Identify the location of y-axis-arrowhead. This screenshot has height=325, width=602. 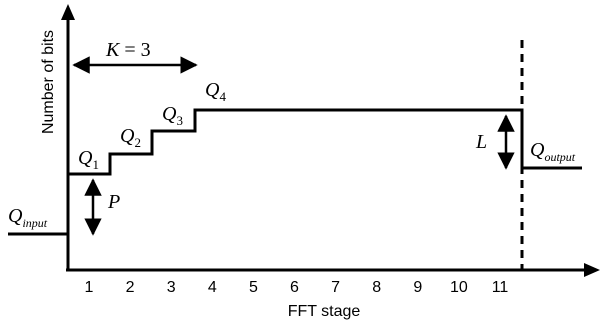
(68, 12).